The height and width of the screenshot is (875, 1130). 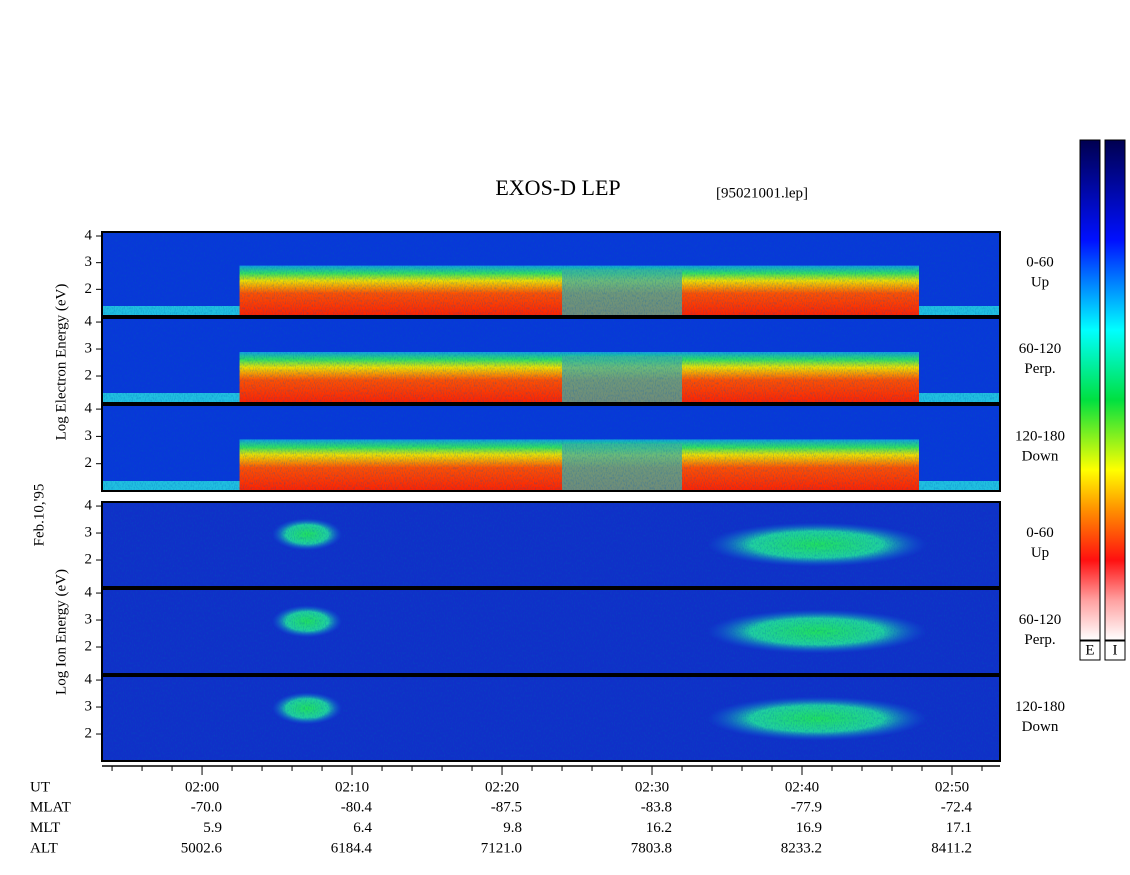 I want to click on orbit-value: 5.9, so click(x=212, y=828).